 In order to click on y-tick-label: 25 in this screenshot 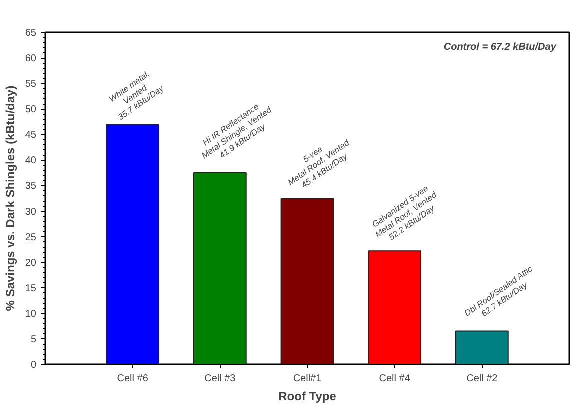, I will do `click(31, 238)`.